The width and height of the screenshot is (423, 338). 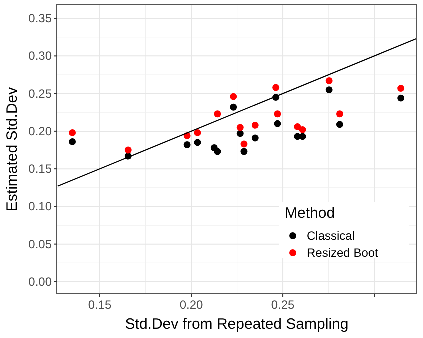 What do you see at coordinates (40, 207) in the screenshot?
I see `y-tick-label: 0.10` at bounding box center [40, 207].